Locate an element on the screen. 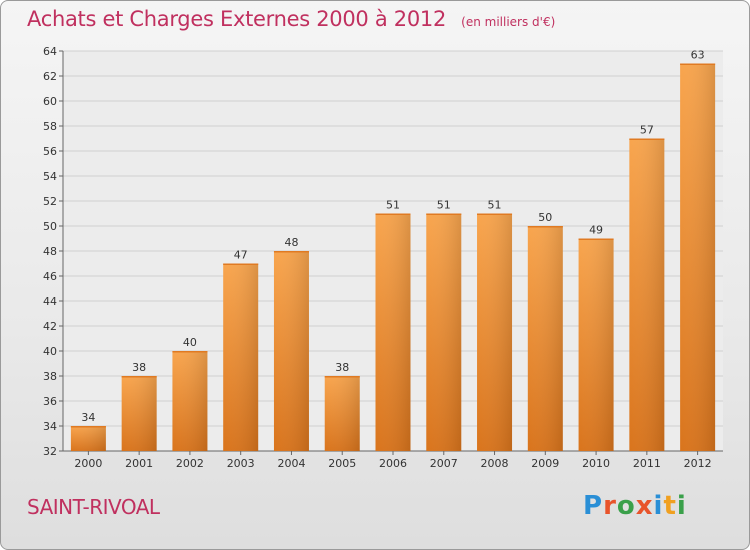  x-tick-label: 2011 is located at coordinates (647, 463).